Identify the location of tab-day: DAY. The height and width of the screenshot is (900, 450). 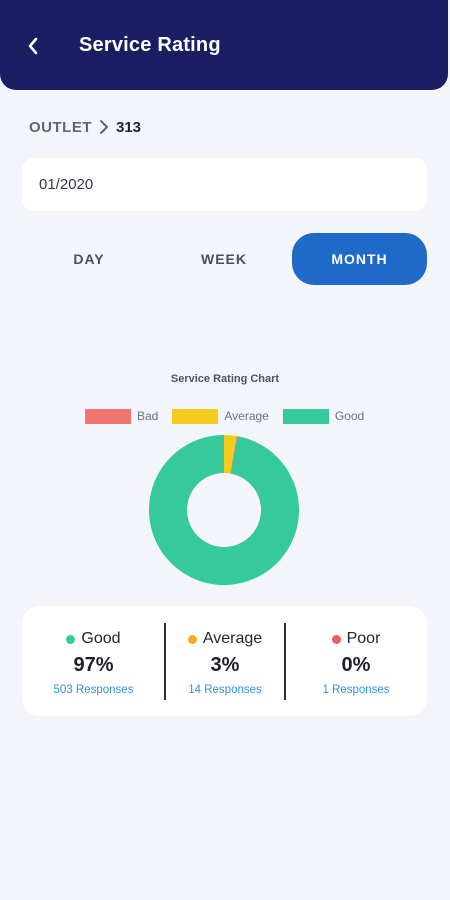
(89, 259).